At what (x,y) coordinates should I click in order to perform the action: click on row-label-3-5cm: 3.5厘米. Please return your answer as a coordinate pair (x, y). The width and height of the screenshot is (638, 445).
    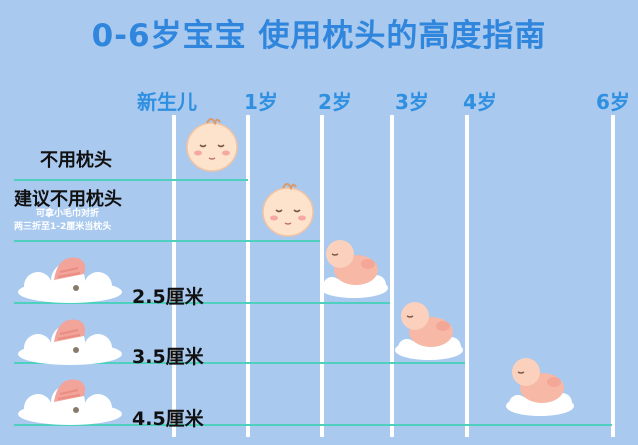
    Looking at the image, I should click on (168, 357).